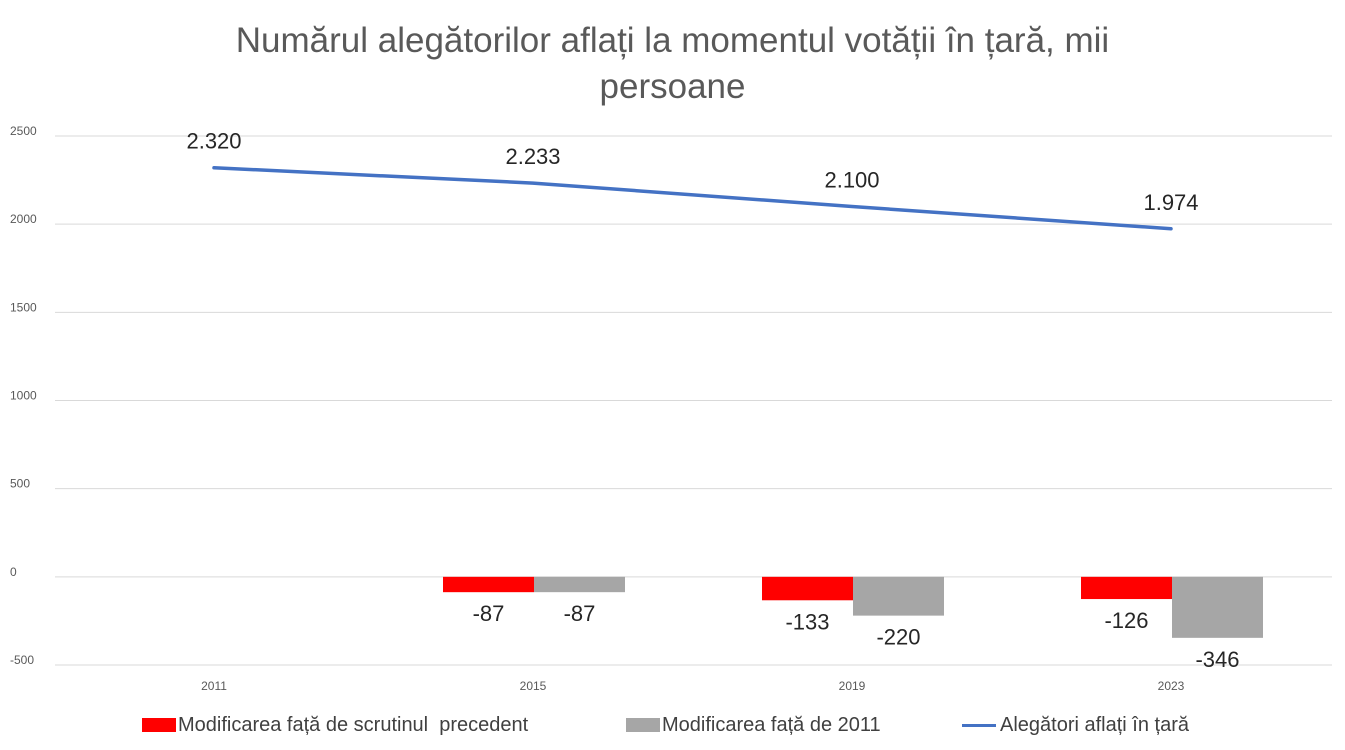 The width and height of the screenshot is (1345, 750). Describe the element at coordinates (672, 86) in the screenshot. I see `chart-title-line-2: persoane` at that location.